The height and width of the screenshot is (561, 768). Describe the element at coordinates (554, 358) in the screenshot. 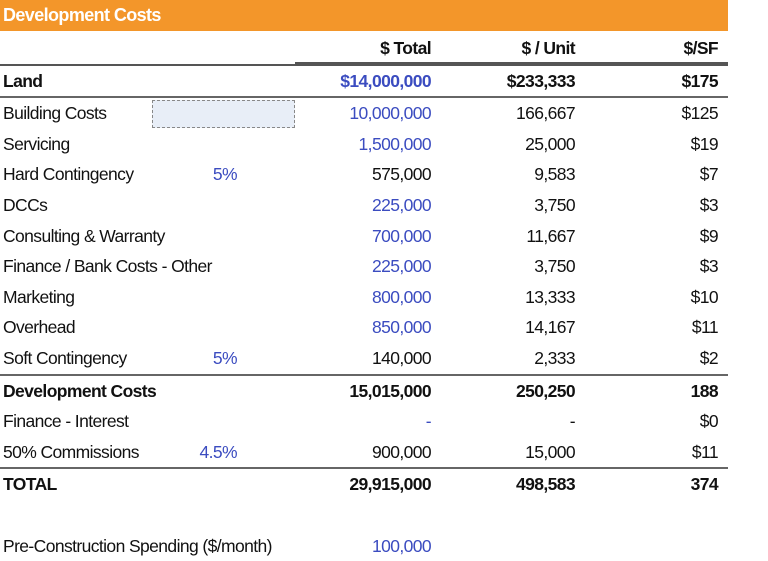

I see `row-per-unit: 2,333` at that location.